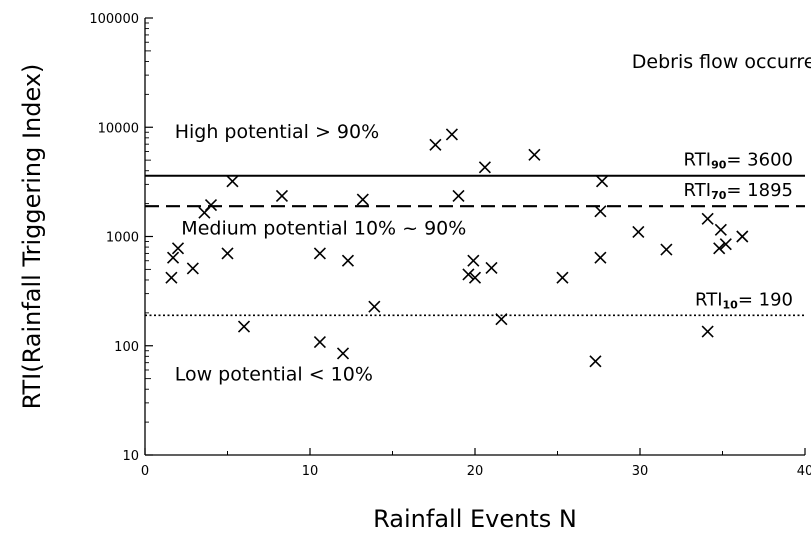 The image size is (811, 533). I want to click on y-tick-label: 1000, so click(122, 238).